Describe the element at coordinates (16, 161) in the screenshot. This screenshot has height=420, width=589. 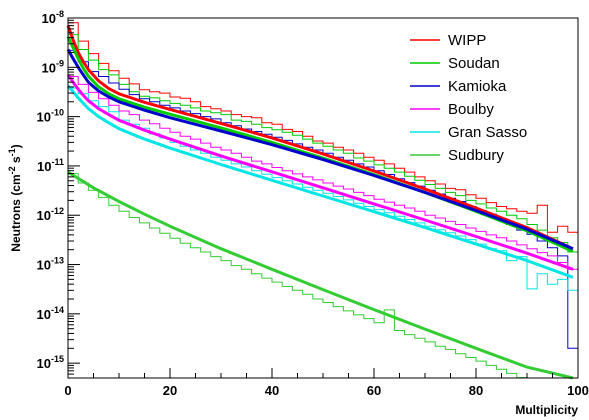
I see `y-axis-title-mid: s` at that location.